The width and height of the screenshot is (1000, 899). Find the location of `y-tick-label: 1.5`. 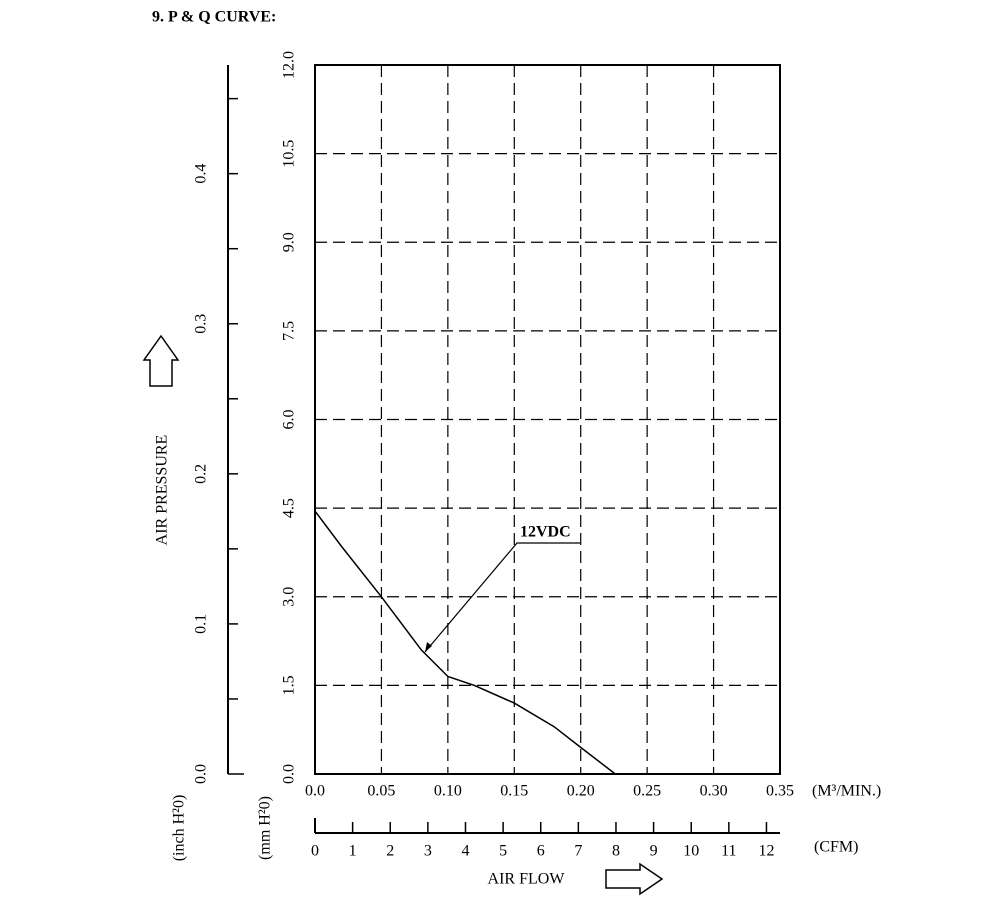

y-tick-label: 1.5 is located at coordinates (289, 685).